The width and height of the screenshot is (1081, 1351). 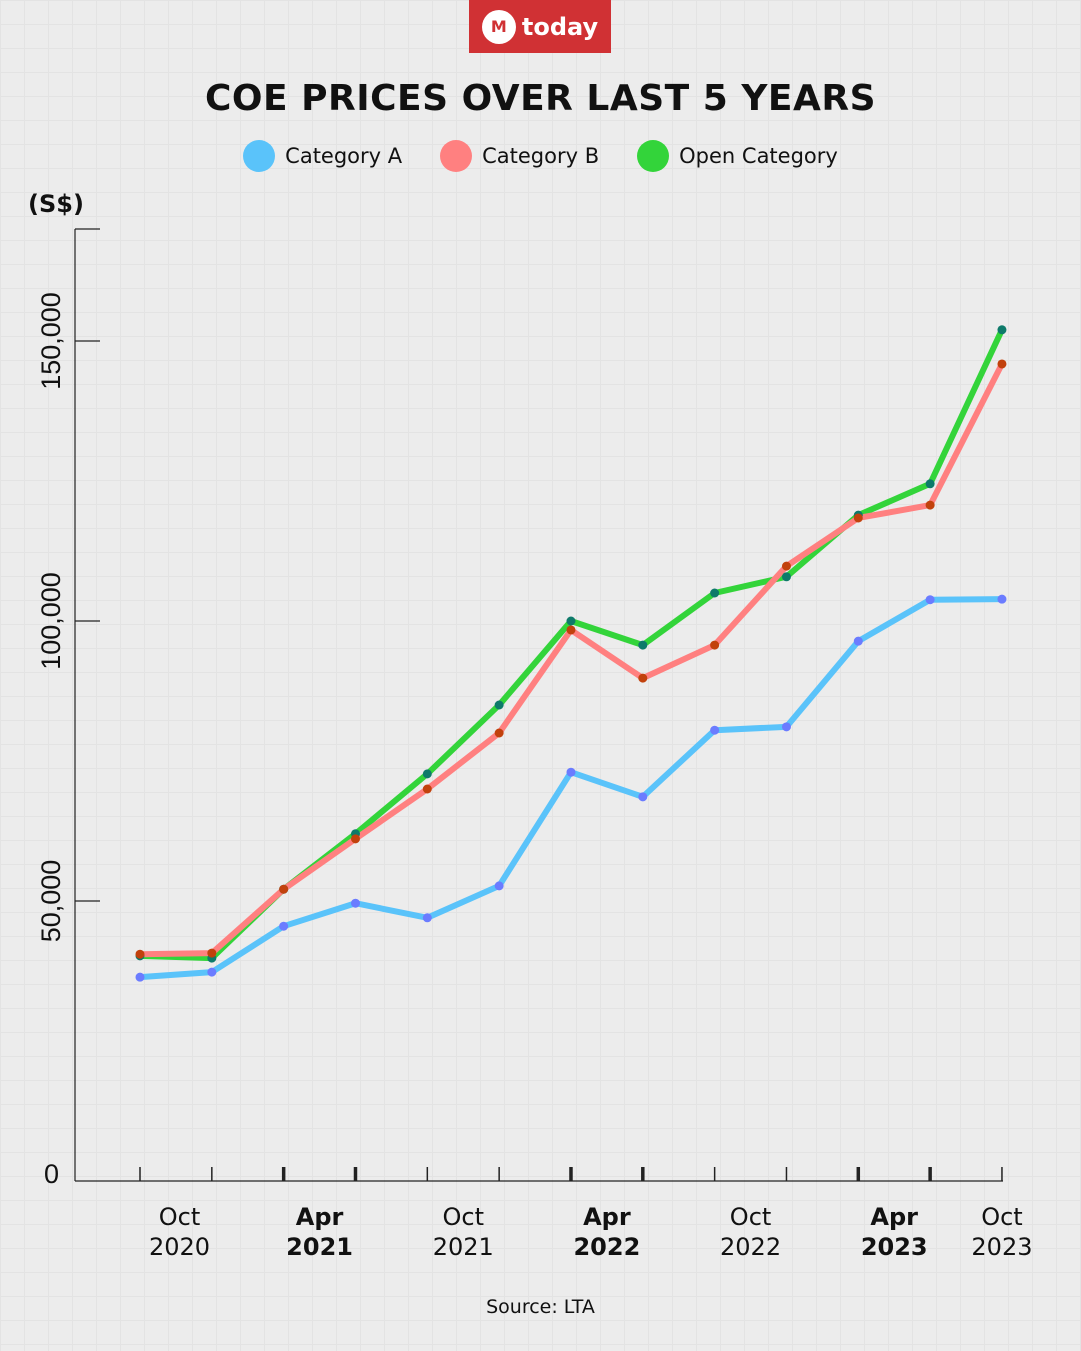 I want to click on source-note: Source: LTA, so click(x=540, y=1307).